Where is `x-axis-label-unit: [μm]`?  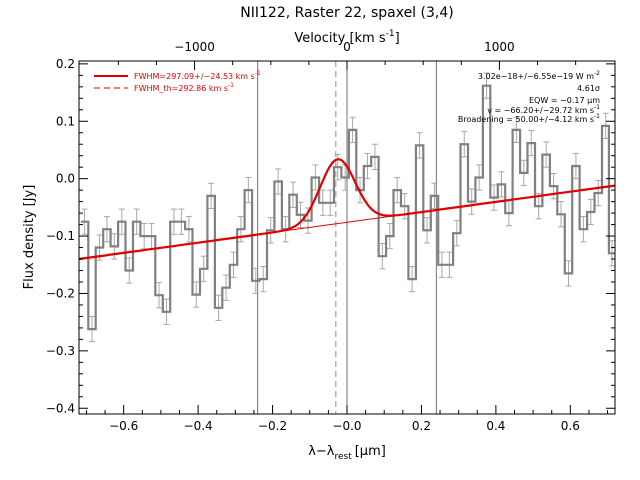
x-axis-label-unit: [μm] is located at coordinates (370, 451).